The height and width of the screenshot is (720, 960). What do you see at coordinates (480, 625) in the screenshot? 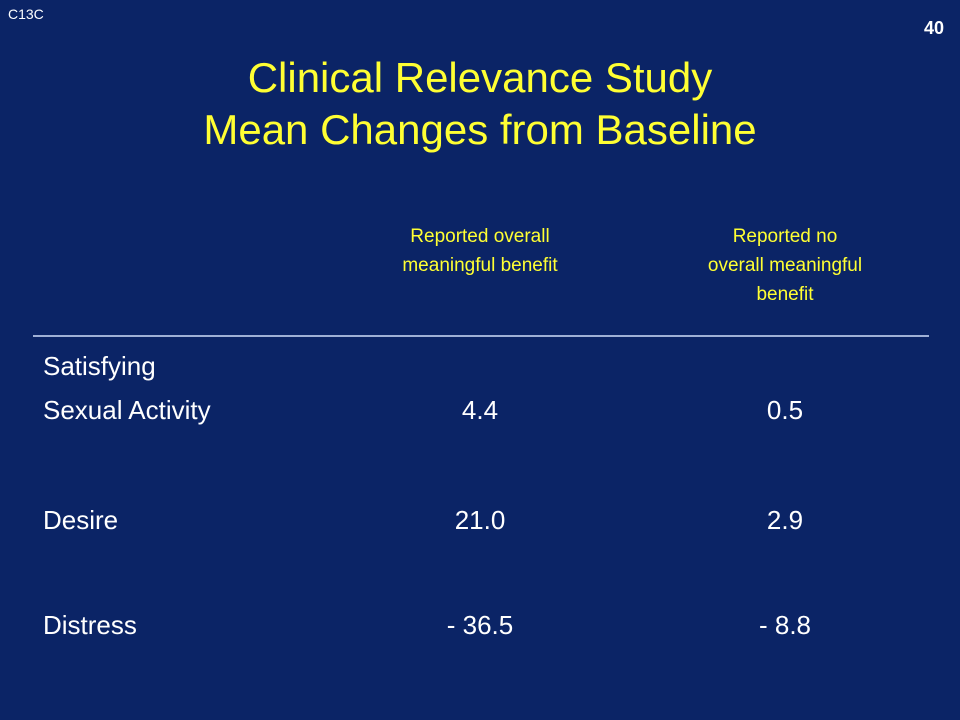
I see `cell-distress-overall-benefit: - 36.5` at bounding box center [480, 625].